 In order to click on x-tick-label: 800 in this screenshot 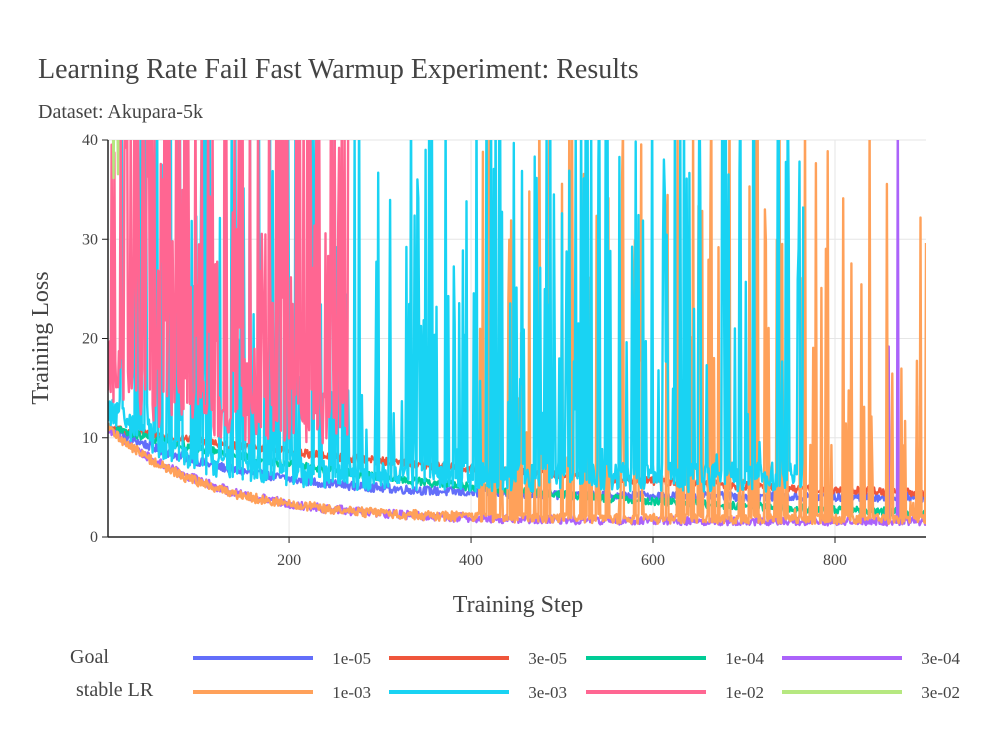, I will do `click(835, 560)`.